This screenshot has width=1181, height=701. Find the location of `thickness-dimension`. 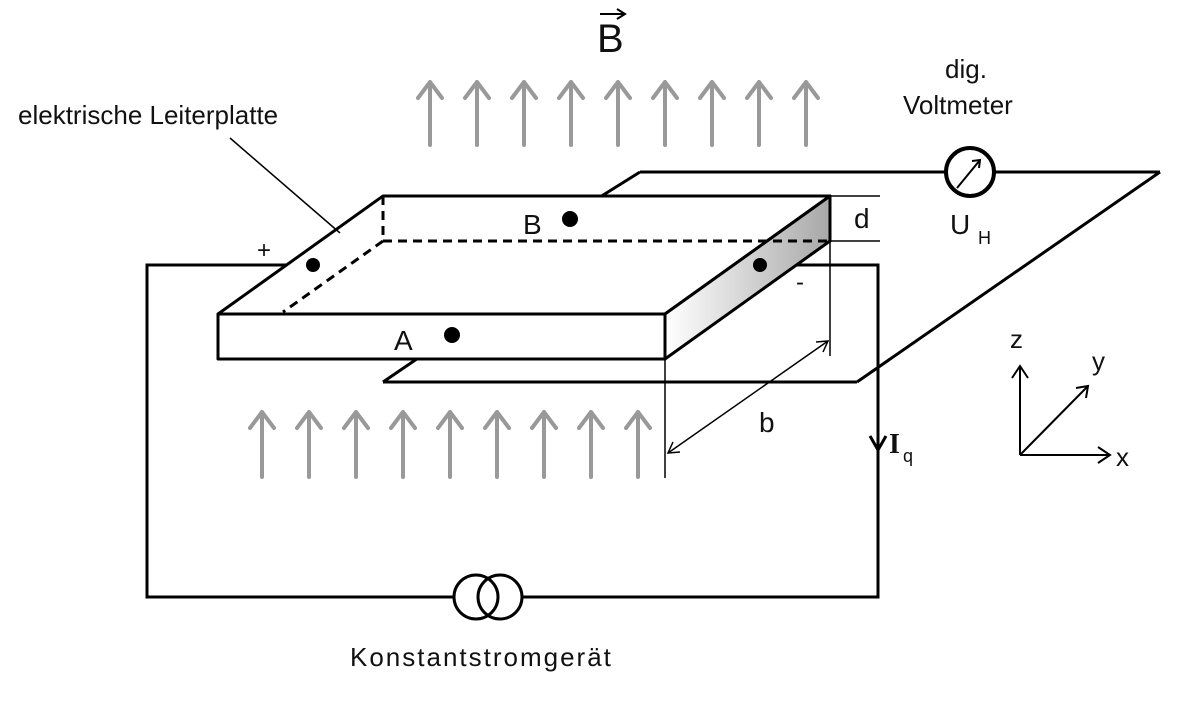

thickness-dimension is located at coordinates (855, 218).